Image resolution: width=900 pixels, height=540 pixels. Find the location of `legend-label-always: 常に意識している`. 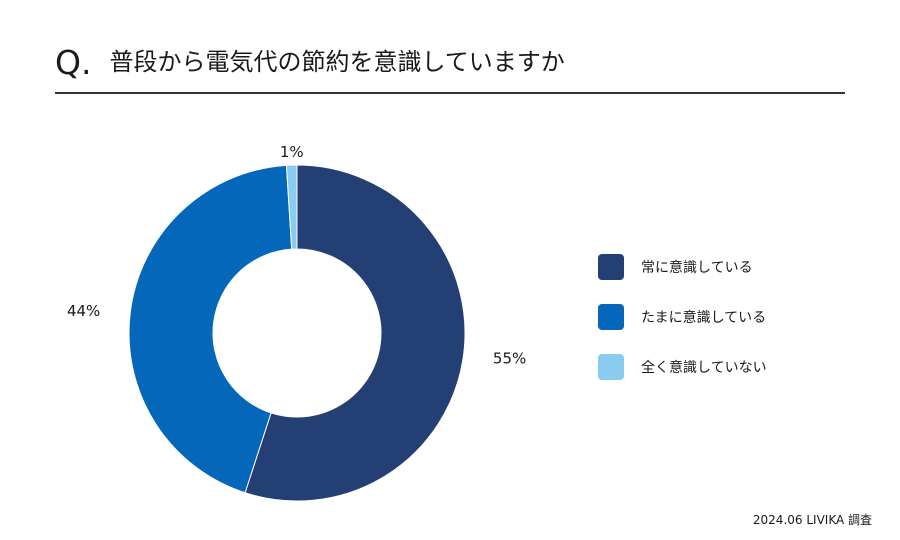

legend-label-always: 常に意識している is located at coordinates (697, 268).